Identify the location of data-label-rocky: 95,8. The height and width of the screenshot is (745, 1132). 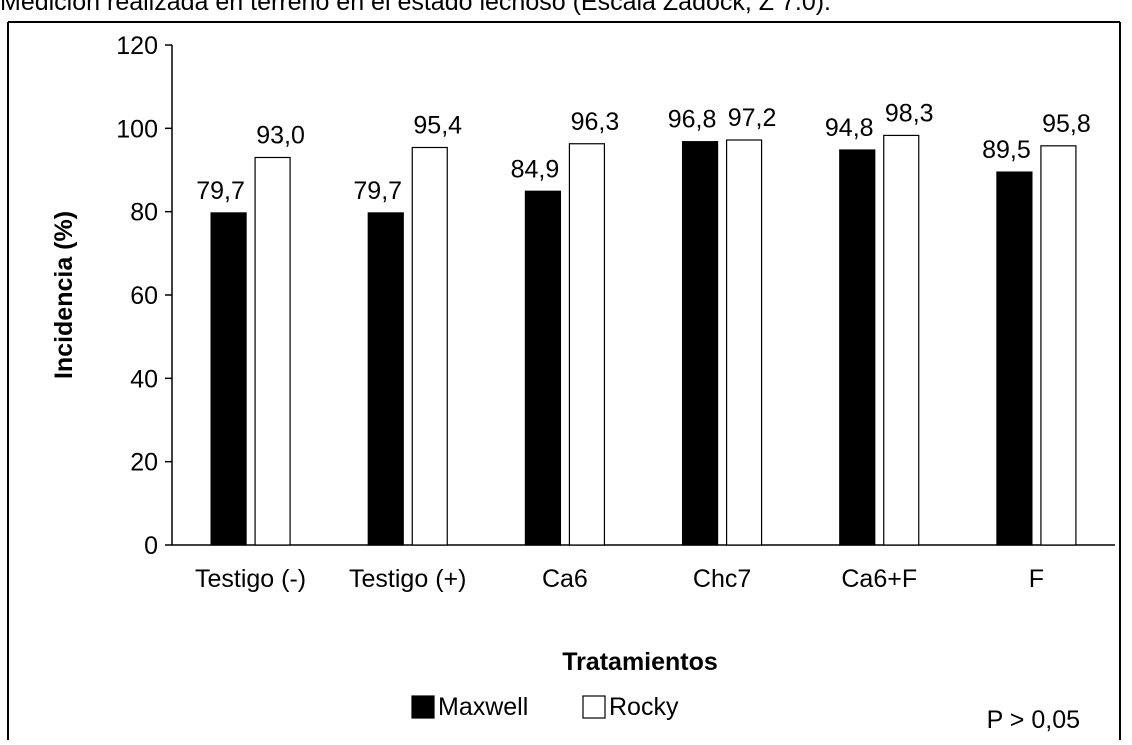
(1066, 124).